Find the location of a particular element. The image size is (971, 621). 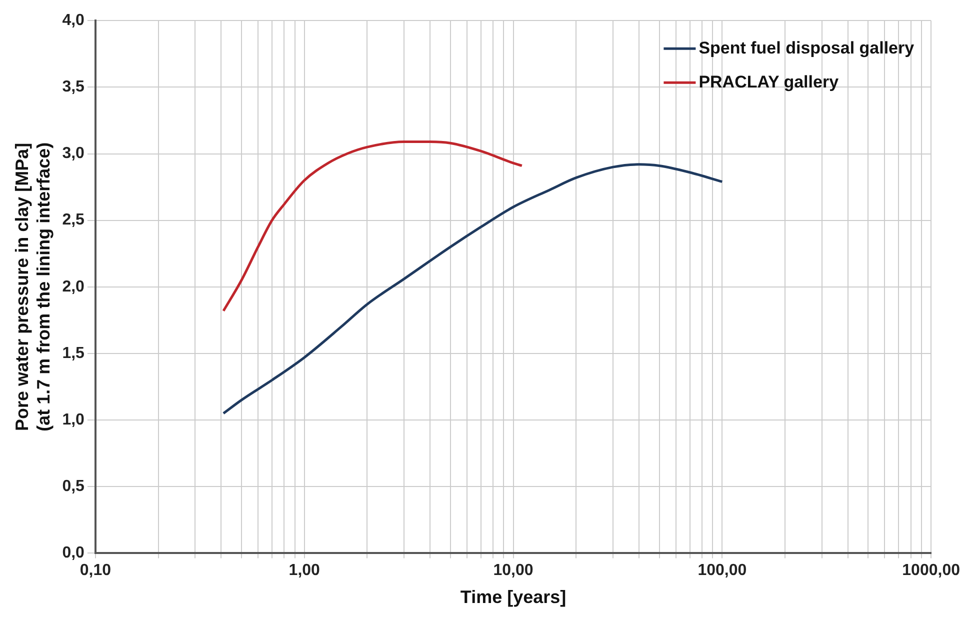

y-tick-label: 2,5 is located at coordinates (73, 220).